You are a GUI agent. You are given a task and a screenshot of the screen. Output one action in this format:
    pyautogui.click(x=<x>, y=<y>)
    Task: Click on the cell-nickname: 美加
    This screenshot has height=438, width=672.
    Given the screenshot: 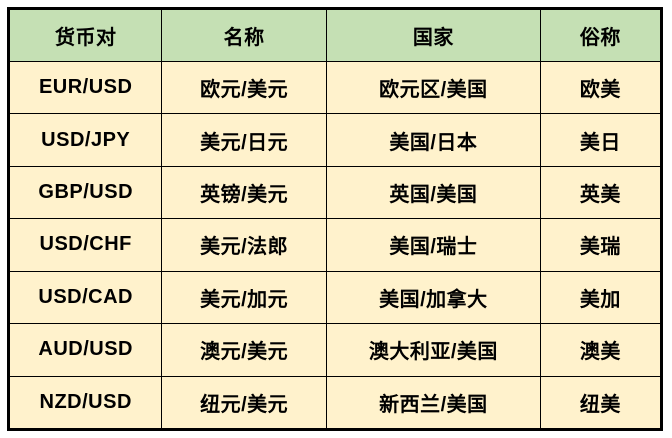 What is the action you would take?
    pyautogui.click(x=601, y=297)
    